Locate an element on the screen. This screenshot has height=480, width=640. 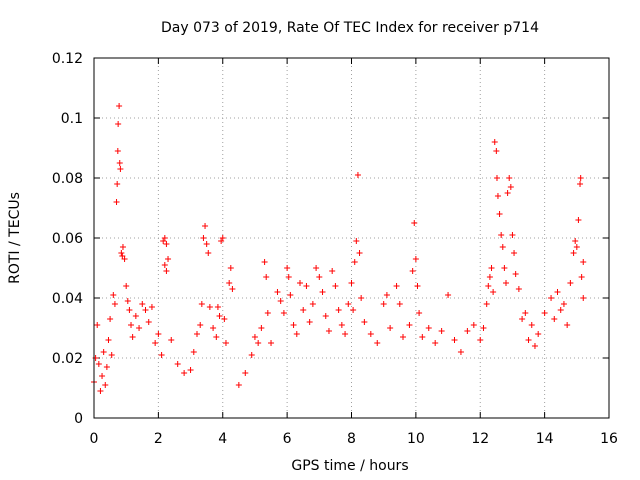
y-tick-label: 0.08 is located at coordinates (67, 179).